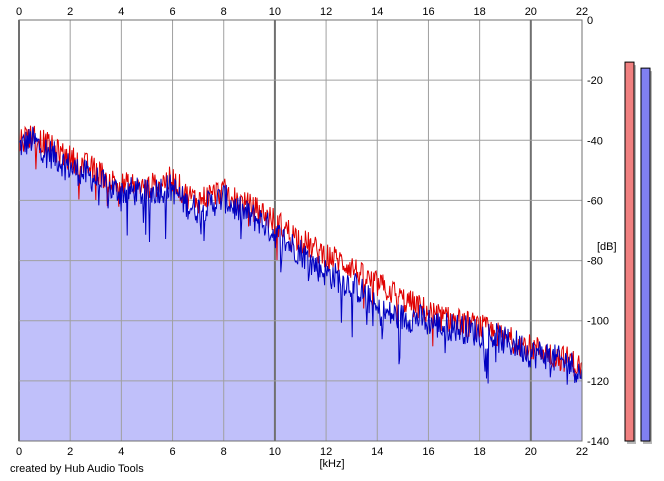  Describe the element at coordinates (275, 452) in the screenshot. I see `x-tick-label-bottom-10: 10` at that location.